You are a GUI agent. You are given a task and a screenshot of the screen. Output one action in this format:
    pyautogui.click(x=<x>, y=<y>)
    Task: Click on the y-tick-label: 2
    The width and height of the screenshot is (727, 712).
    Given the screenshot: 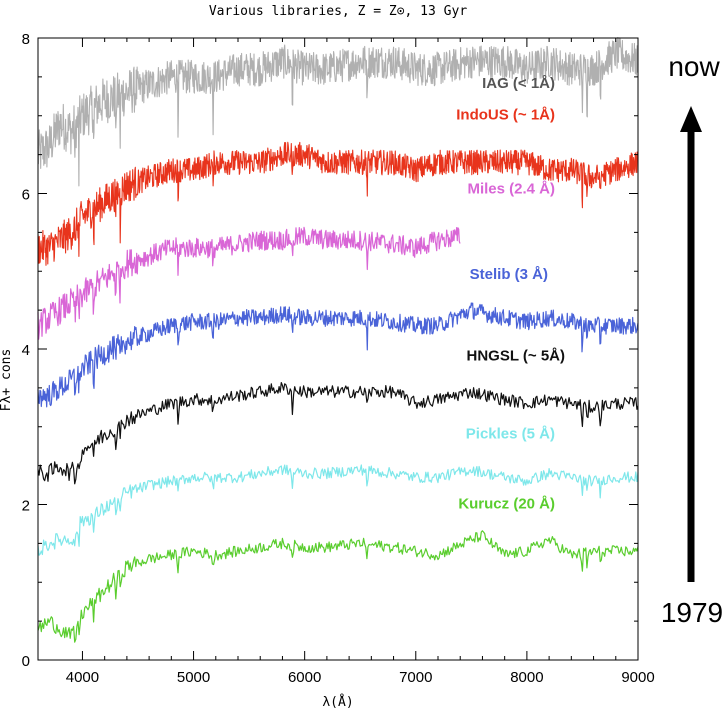 What is the action you would take?
    pyautogui.click(x=26, y=506)
    